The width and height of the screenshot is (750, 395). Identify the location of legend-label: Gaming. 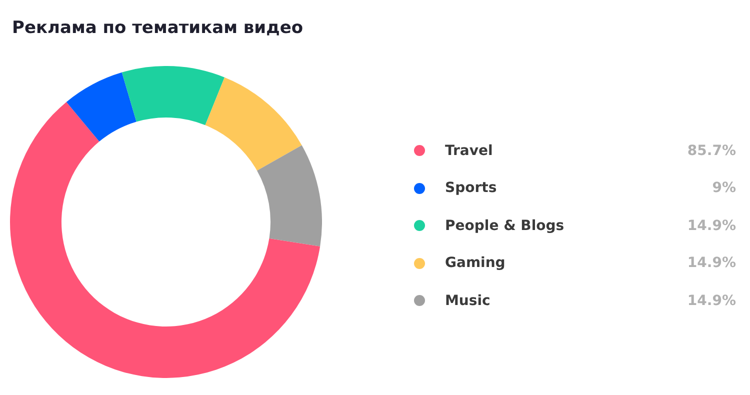
(475, 263).